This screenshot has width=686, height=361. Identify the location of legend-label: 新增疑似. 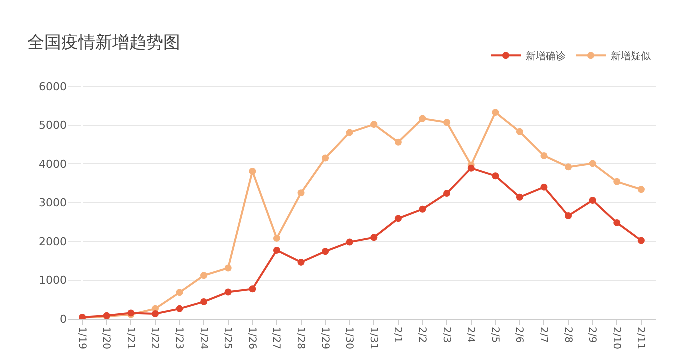
(631, 56).